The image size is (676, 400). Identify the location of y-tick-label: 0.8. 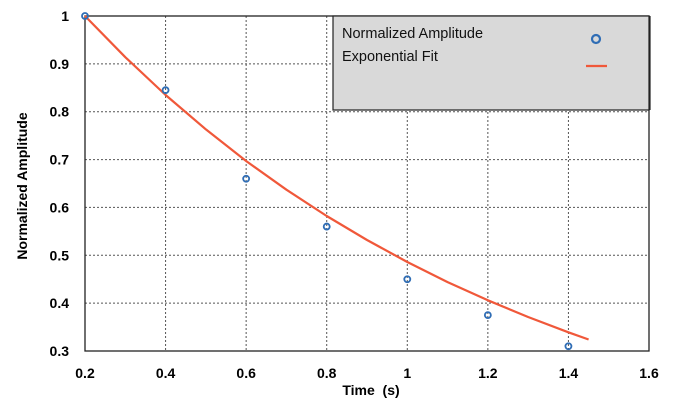
(60, 112).